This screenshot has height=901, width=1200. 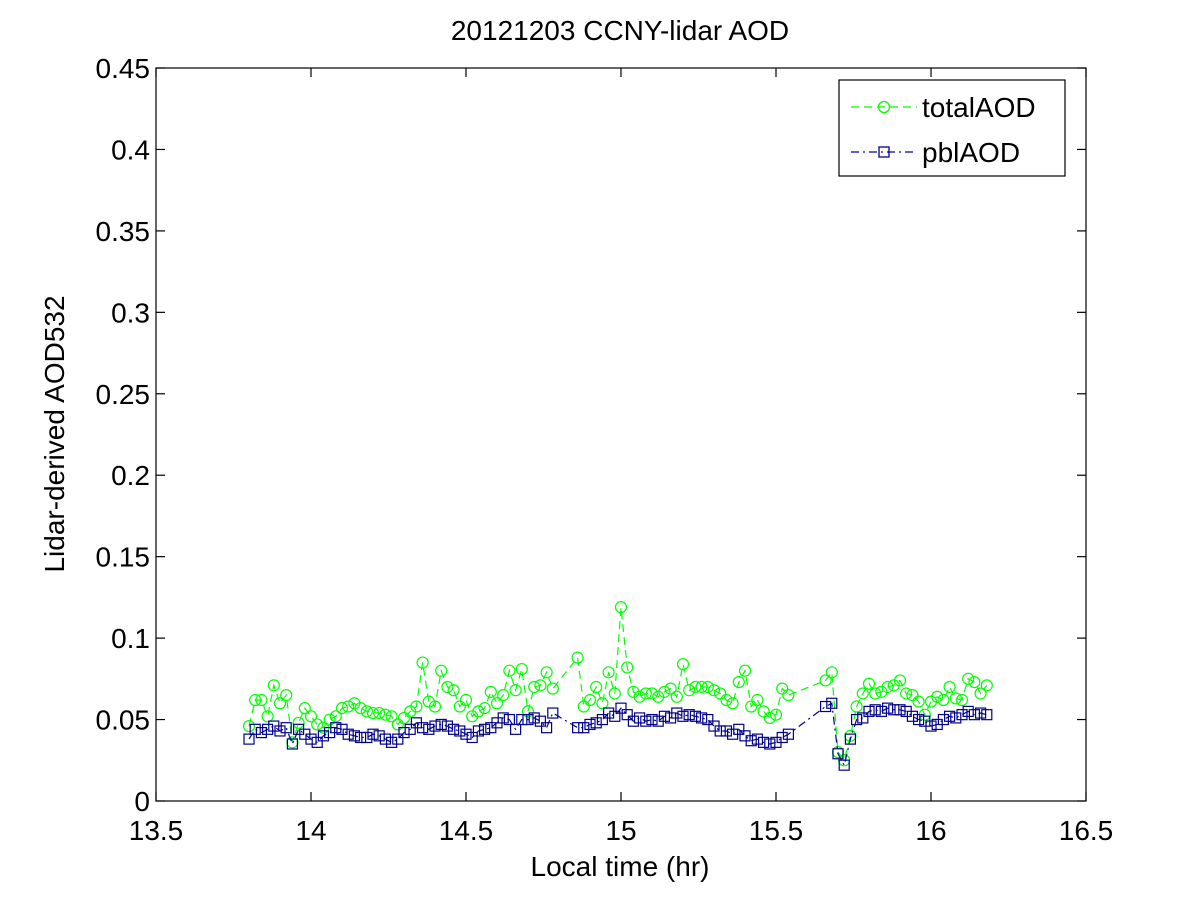 I want to click on legend-label-pblAOD: pblAOD, so click(x=971, y=152).